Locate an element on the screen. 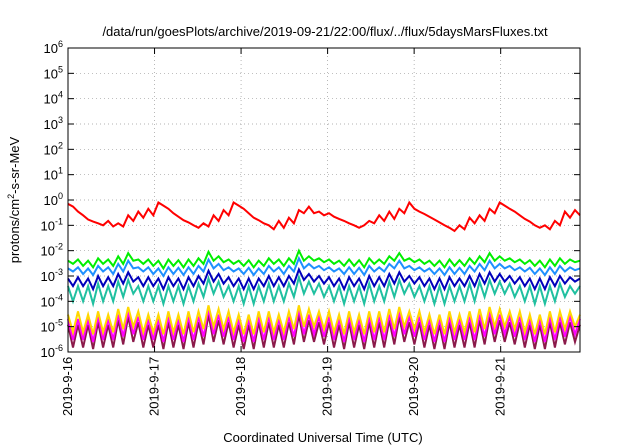  x-tick-label: 2019-9-20 is located at coordinates (413, 386).